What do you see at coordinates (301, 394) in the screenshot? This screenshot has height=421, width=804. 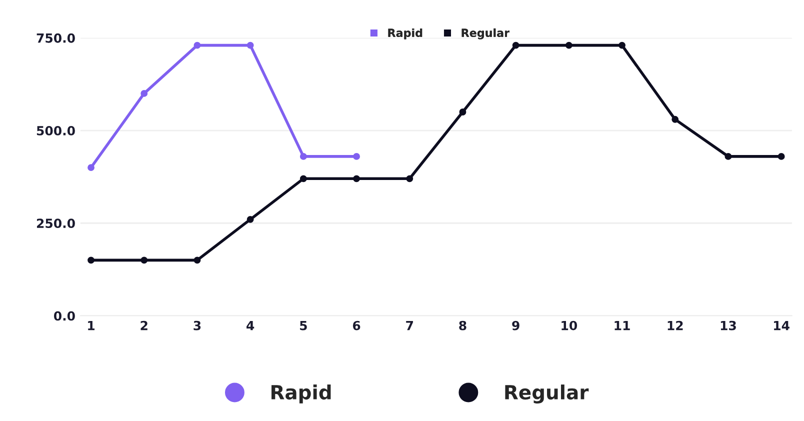 I see `text: Rapid` at bounding box center [301, 394].